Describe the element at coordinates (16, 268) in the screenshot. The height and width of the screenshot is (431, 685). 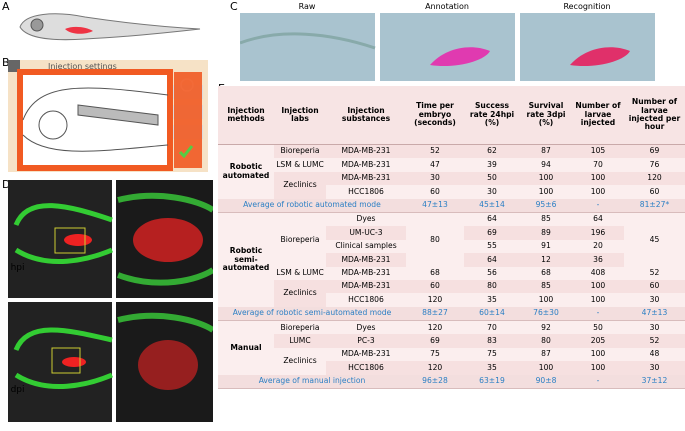
I see `image-label: 4 hpi` at that location.